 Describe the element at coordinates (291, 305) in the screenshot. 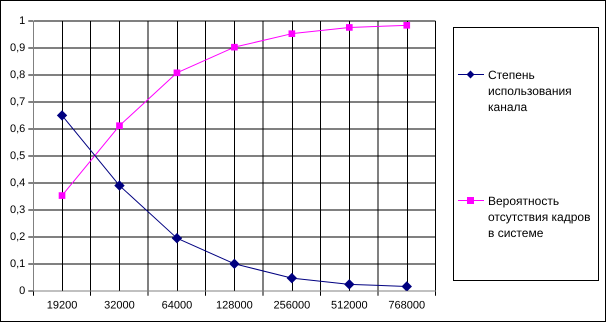

I see `x-tick-label: 256000` at that location.